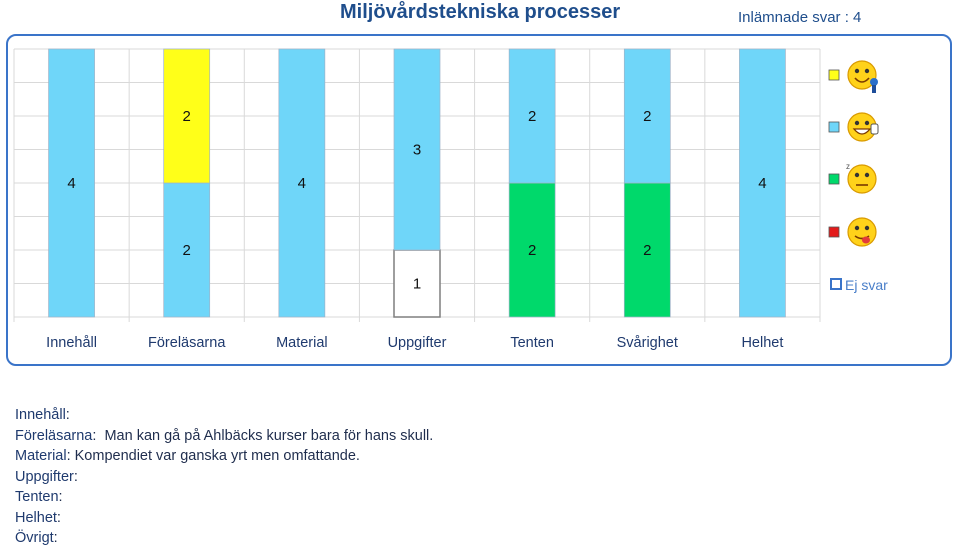 The height and width of the screenshot is (554, 960). I want to click on legend-swatch-no-answer, so click(836, 284).